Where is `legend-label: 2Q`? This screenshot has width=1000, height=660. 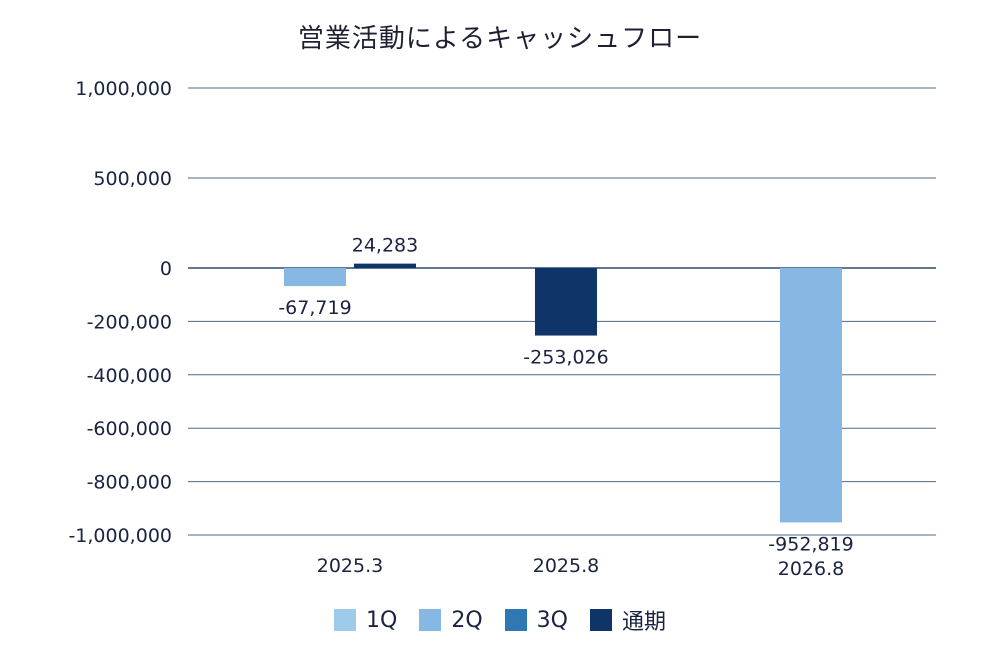 legend-label: 2Q is located at coordinates (467, 620).